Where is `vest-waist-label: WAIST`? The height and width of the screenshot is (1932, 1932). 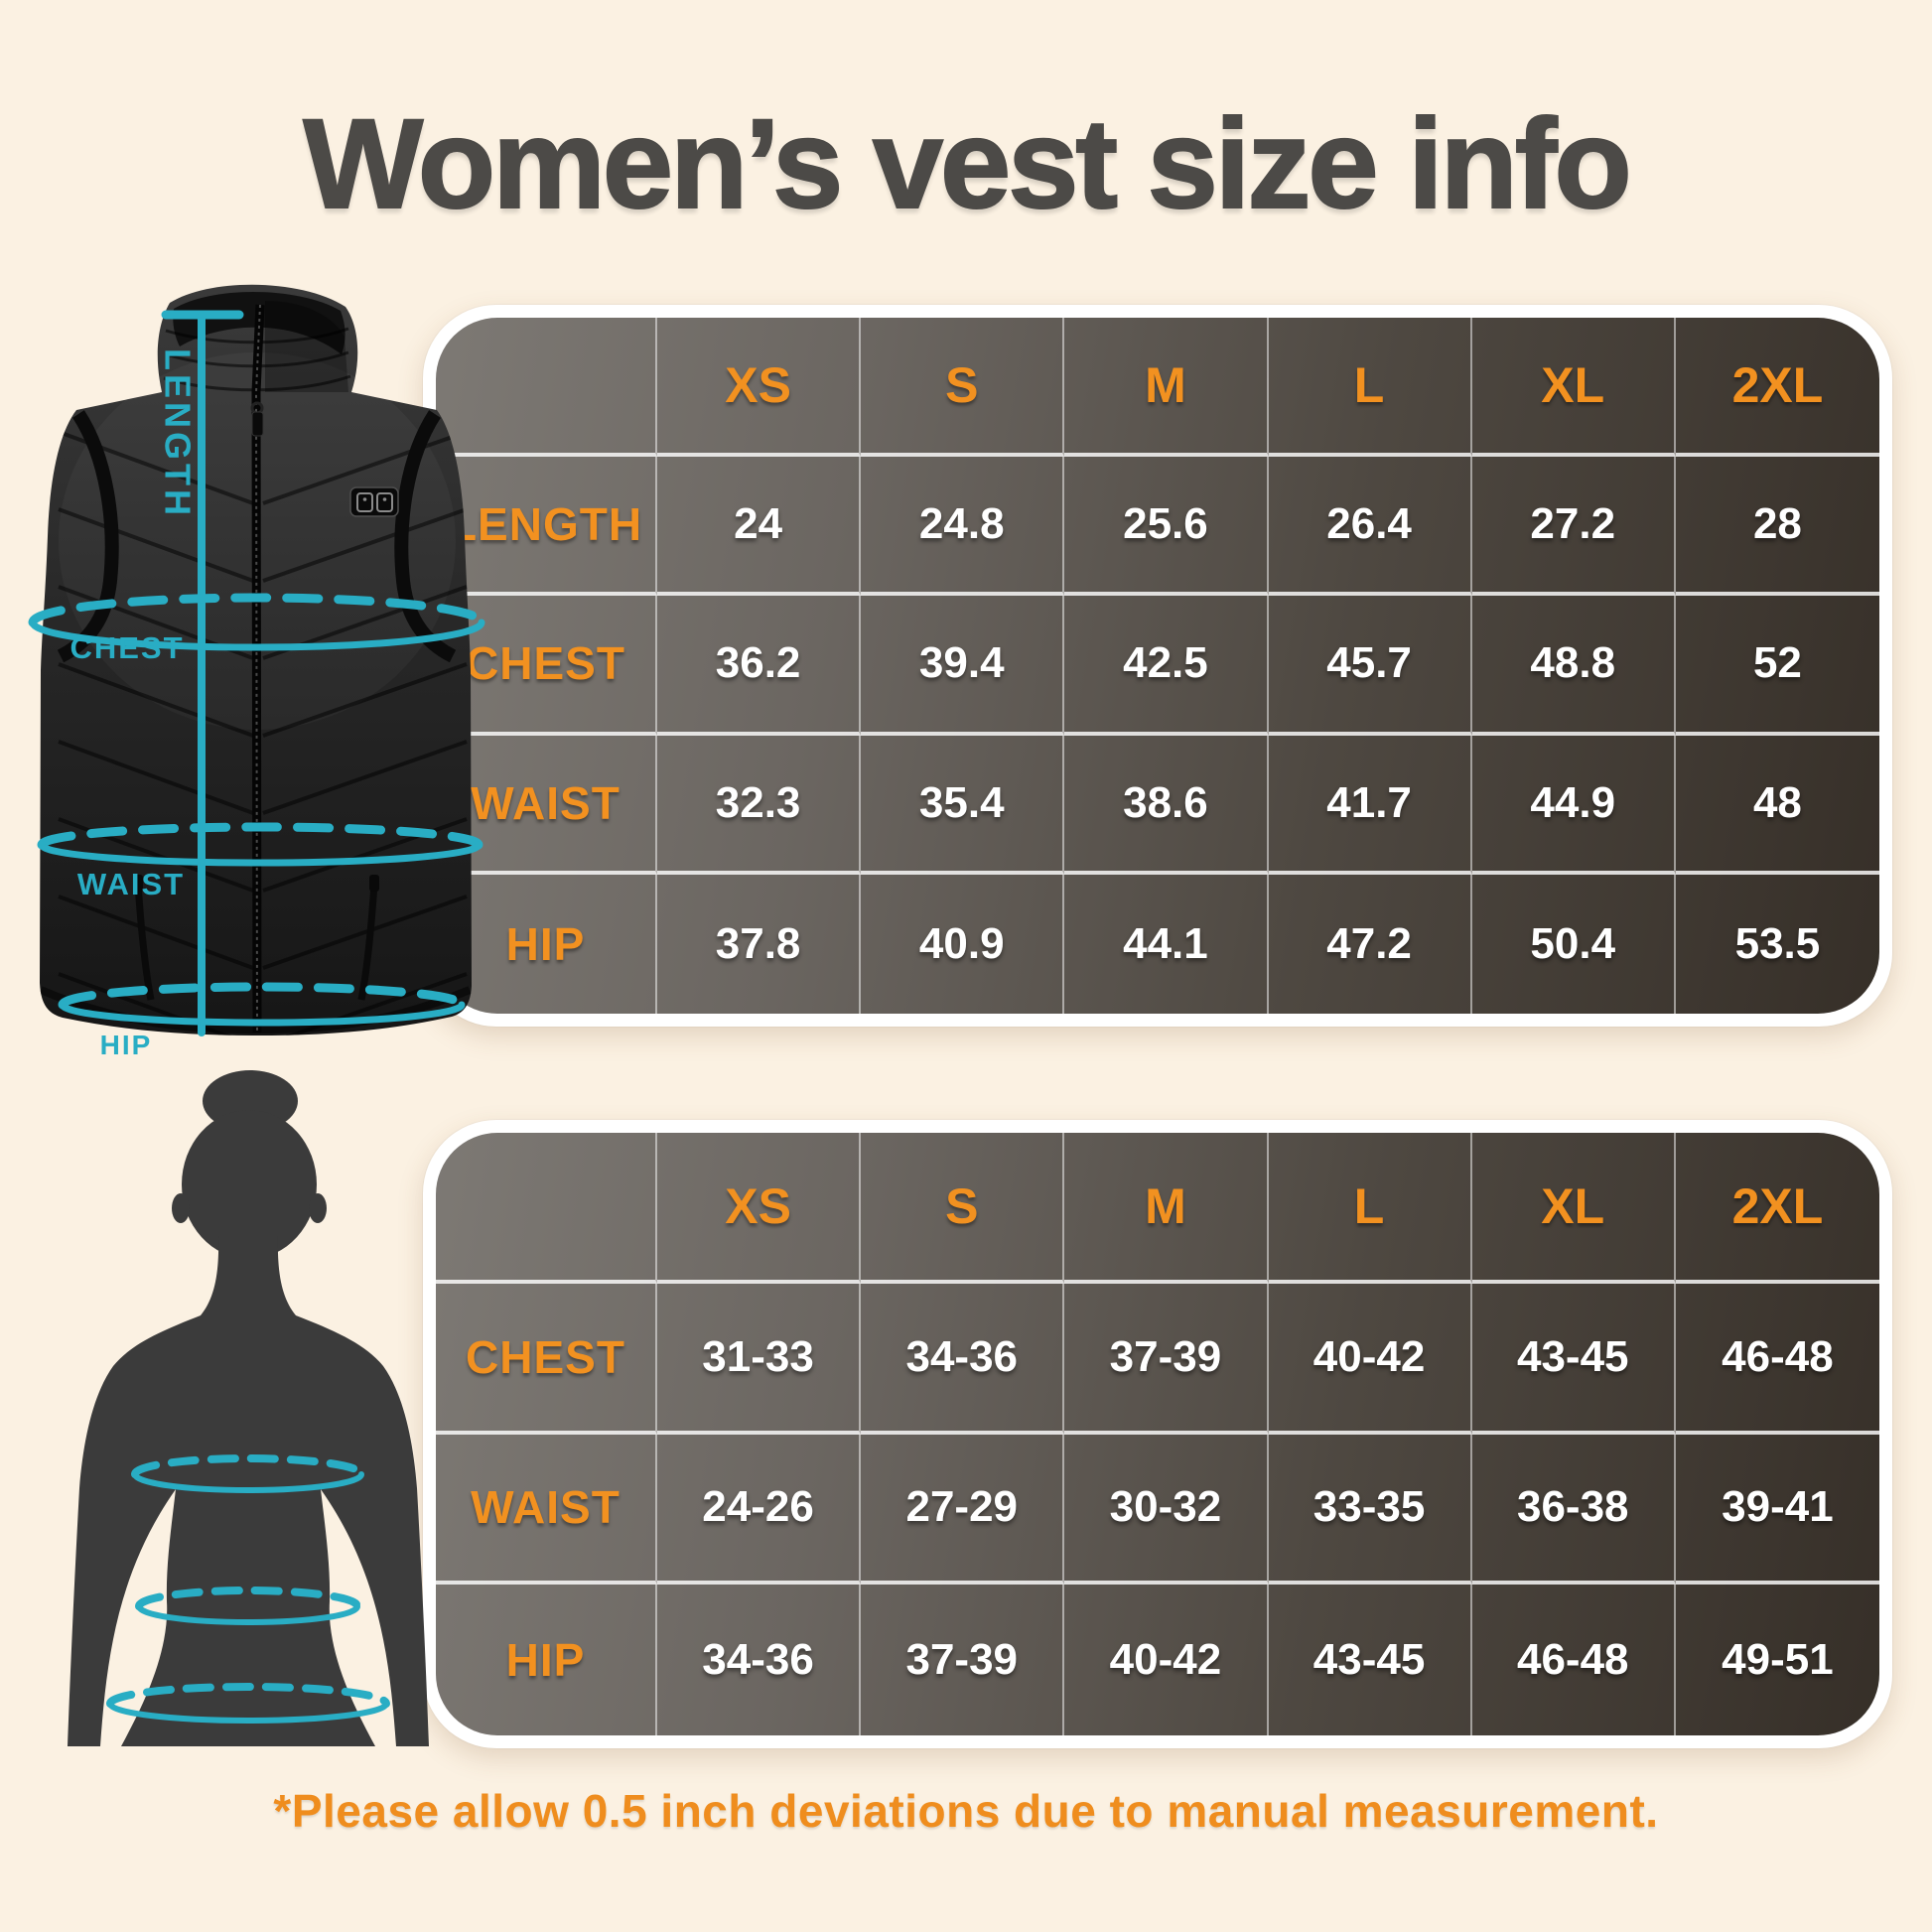 vest-waist-label: WAIST is located at coordinates (131, 884).